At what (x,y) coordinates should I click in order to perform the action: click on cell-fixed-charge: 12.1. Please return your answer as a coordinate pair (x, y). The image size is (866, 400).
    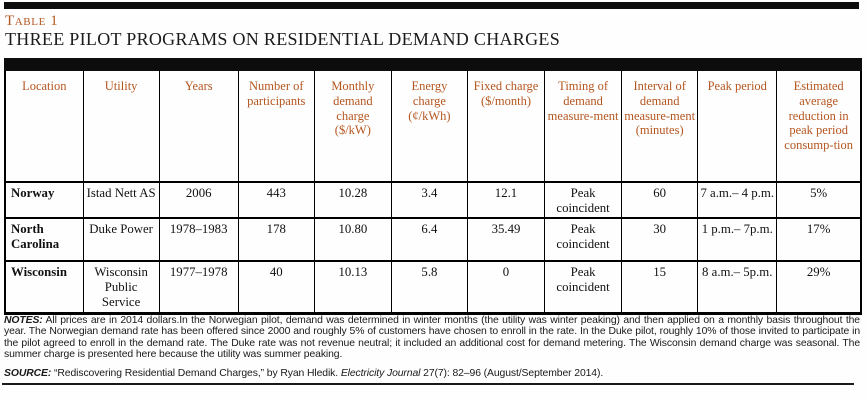
    Looking at the image, I should click on (506, 200).